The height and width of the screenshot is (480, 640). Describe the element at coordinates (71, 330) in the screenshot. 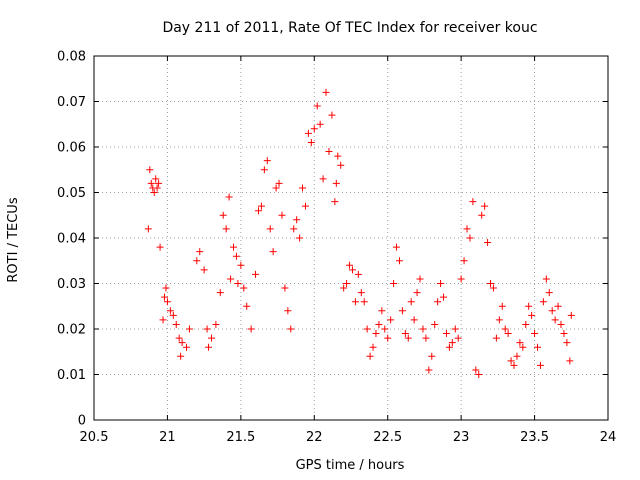

I see `y-tick-label: 0.02` at that location.